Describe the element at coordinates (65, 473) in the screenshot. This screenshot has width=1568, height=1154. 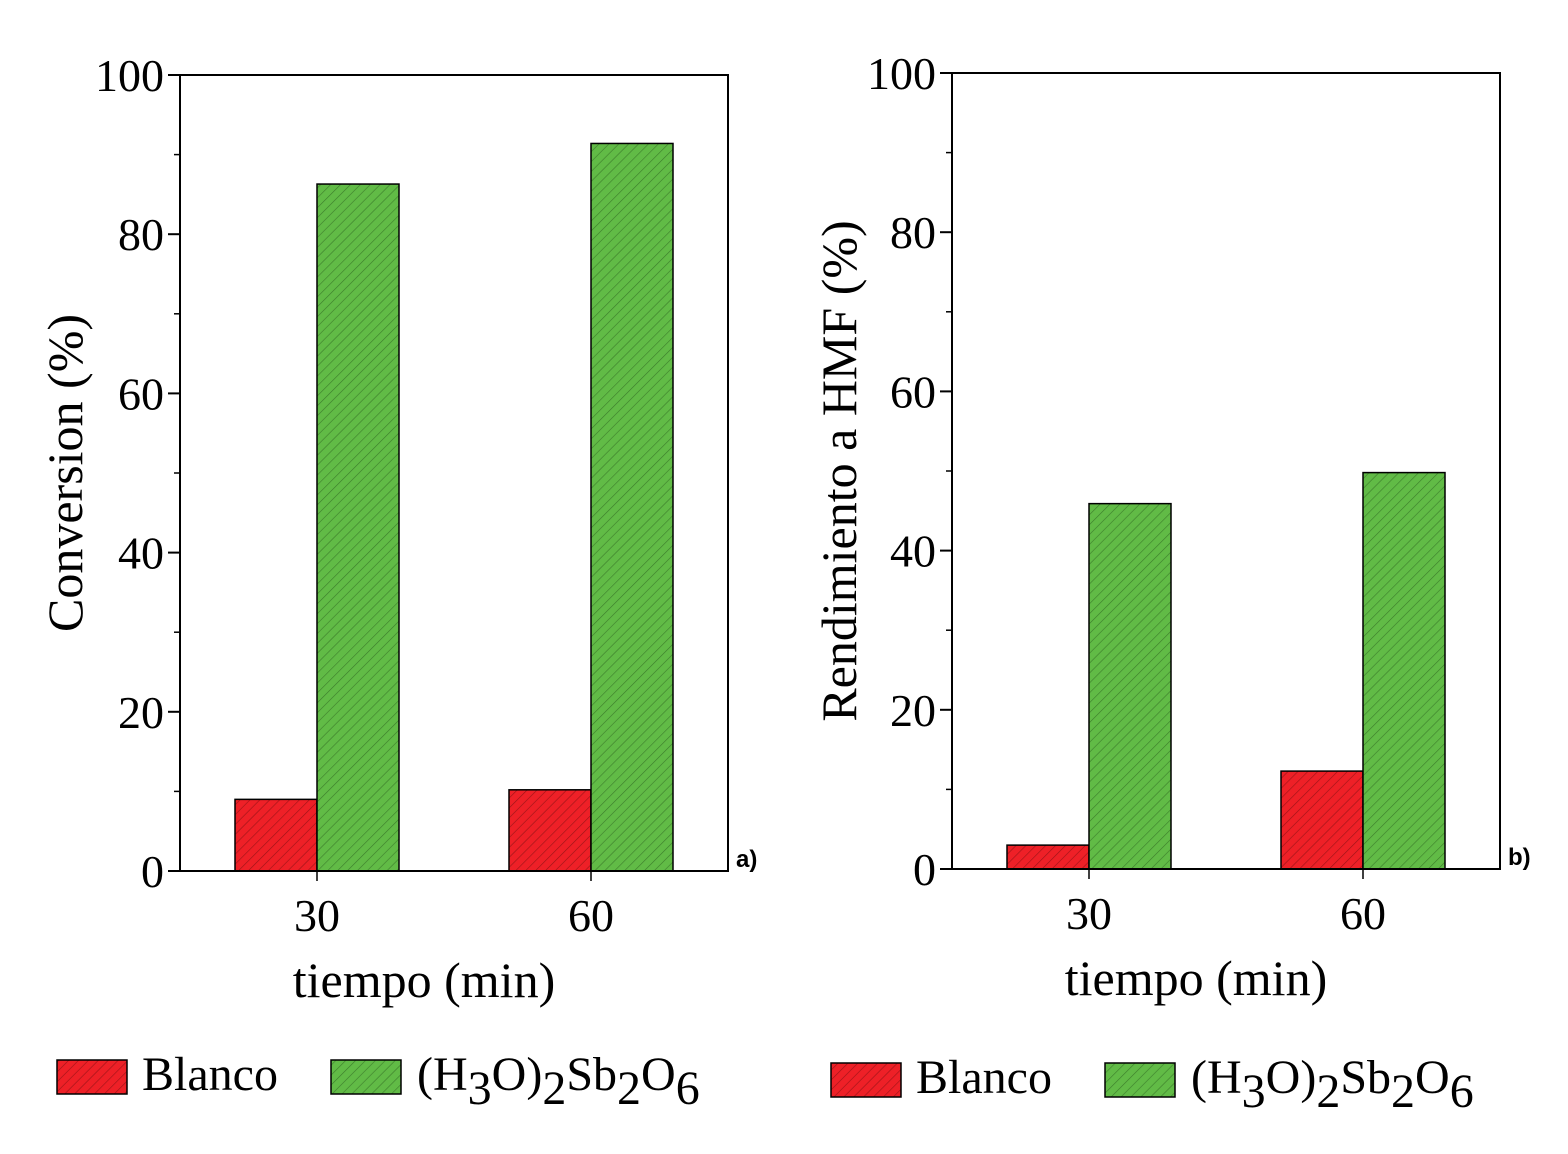
I see `y-axis-title: Conversion (%)` at that location.